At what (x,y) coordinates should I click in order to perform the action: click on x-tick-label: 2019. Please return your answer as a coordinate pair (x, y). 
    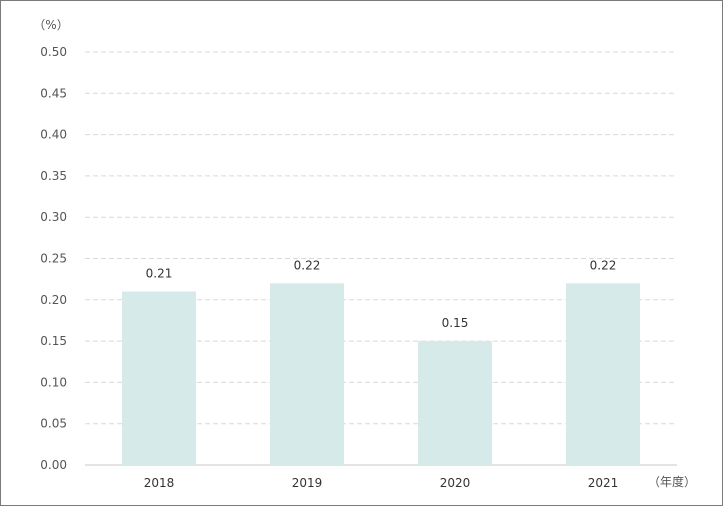
    Looking at the image, I should click on (307, 483).